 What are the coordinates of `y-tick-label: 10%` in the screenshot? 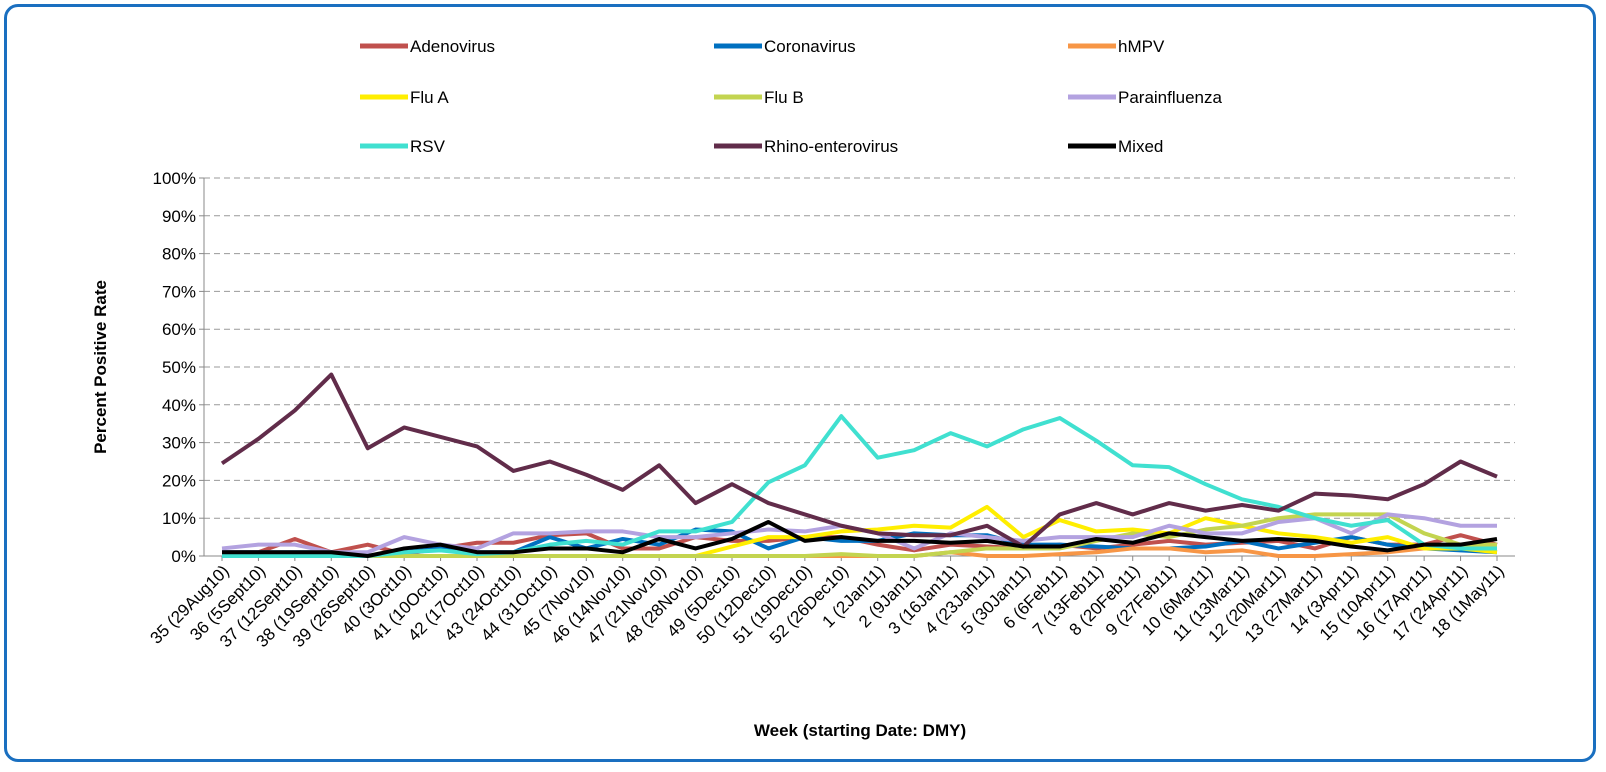 It's located at (179, 518).